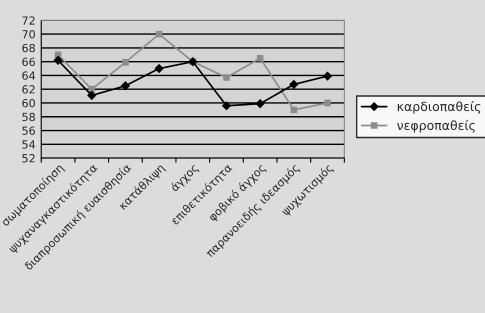 This screenshot has width=485, height=313. What do you see at coordinates (439, 107) in the screenshot?
I see `legend-label: καρδιοπαθείς` at bounding box center [439, 107].